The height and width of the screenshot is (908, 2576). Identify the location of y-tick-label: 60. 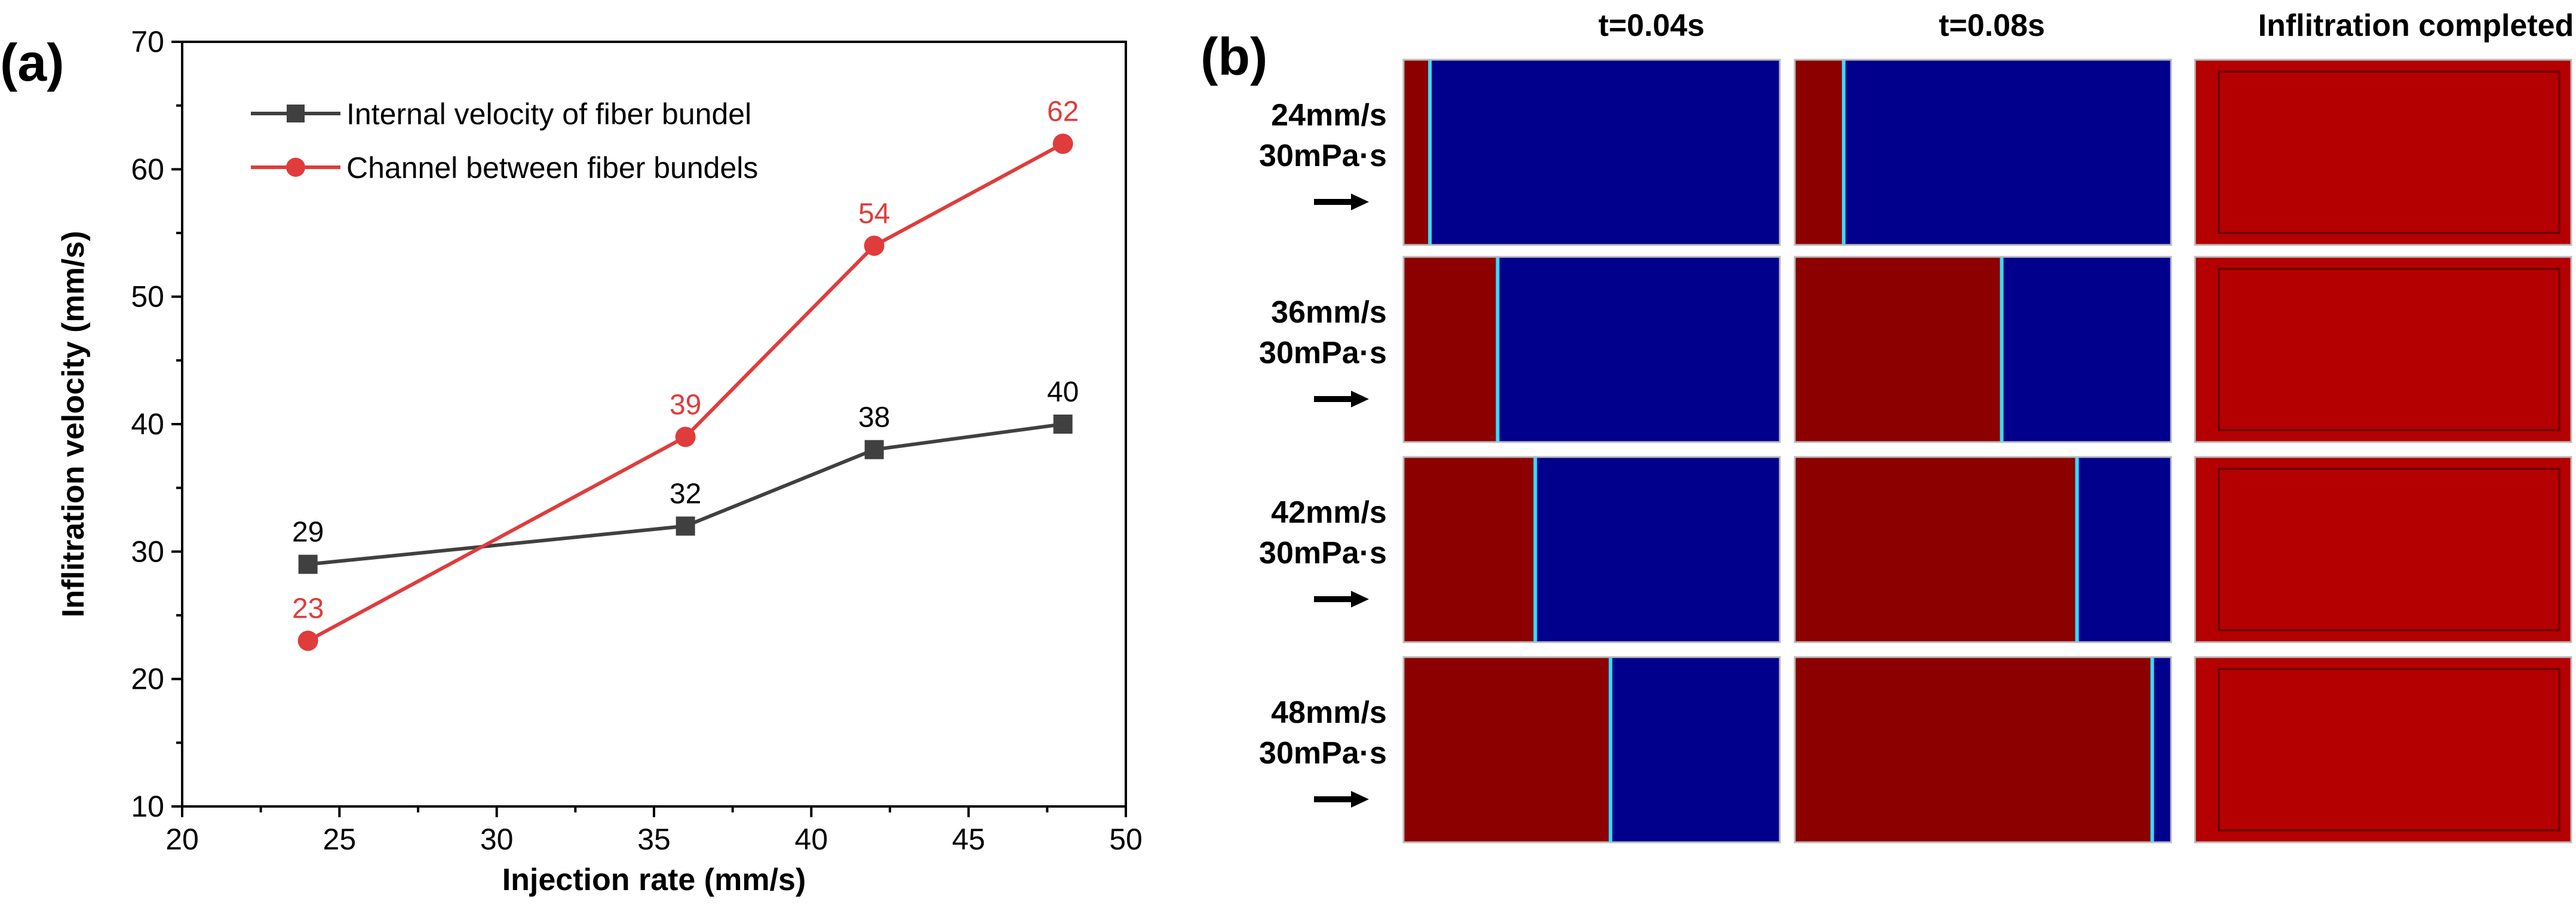
(147, 169).